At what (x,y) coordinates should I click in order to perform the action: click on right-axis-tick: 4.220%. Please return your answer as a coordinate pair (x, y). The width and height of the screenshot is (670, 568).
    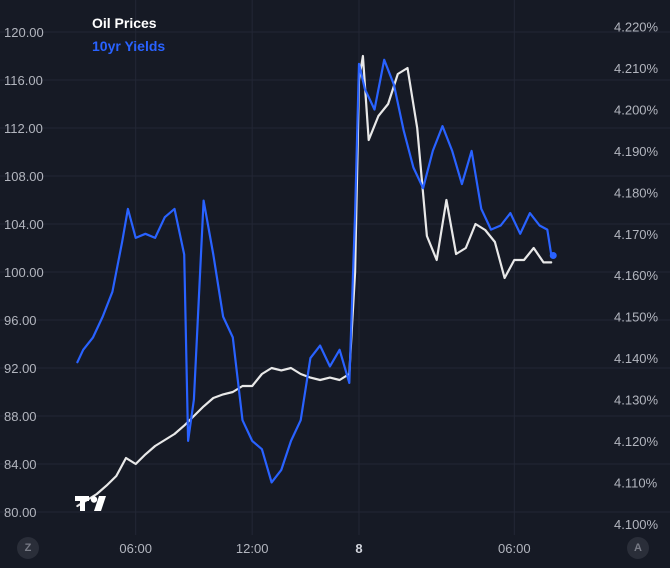
    Looking at the image, I should click on (636, 27).